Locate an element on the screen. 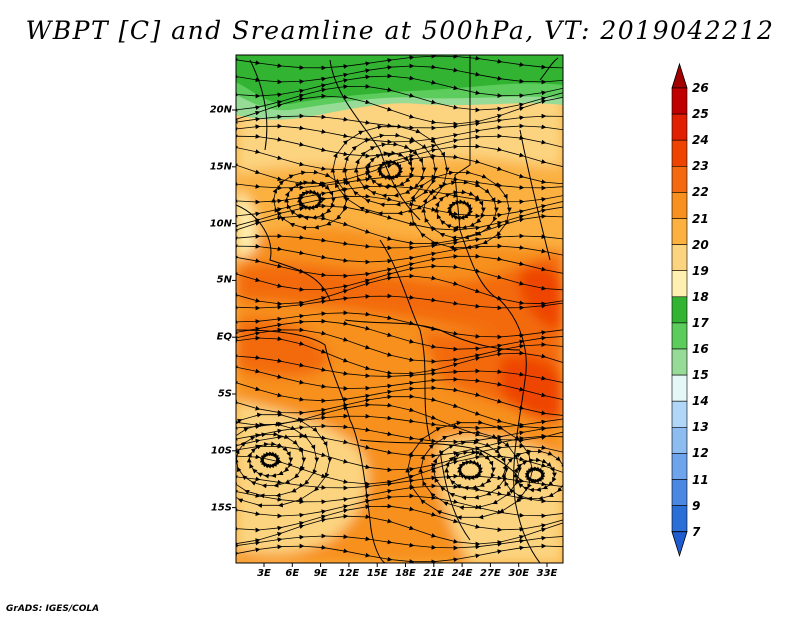  colorbar-bottom-arrow is located at coordinates (679, 544).